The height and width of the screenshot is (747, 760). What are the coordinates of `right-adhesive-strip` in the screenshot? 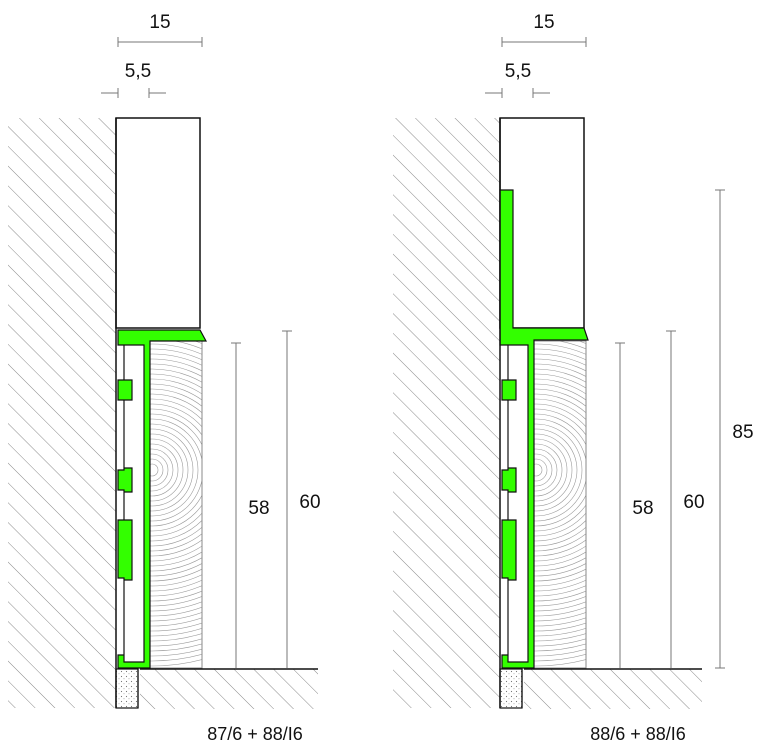 It's located at (511, 688).